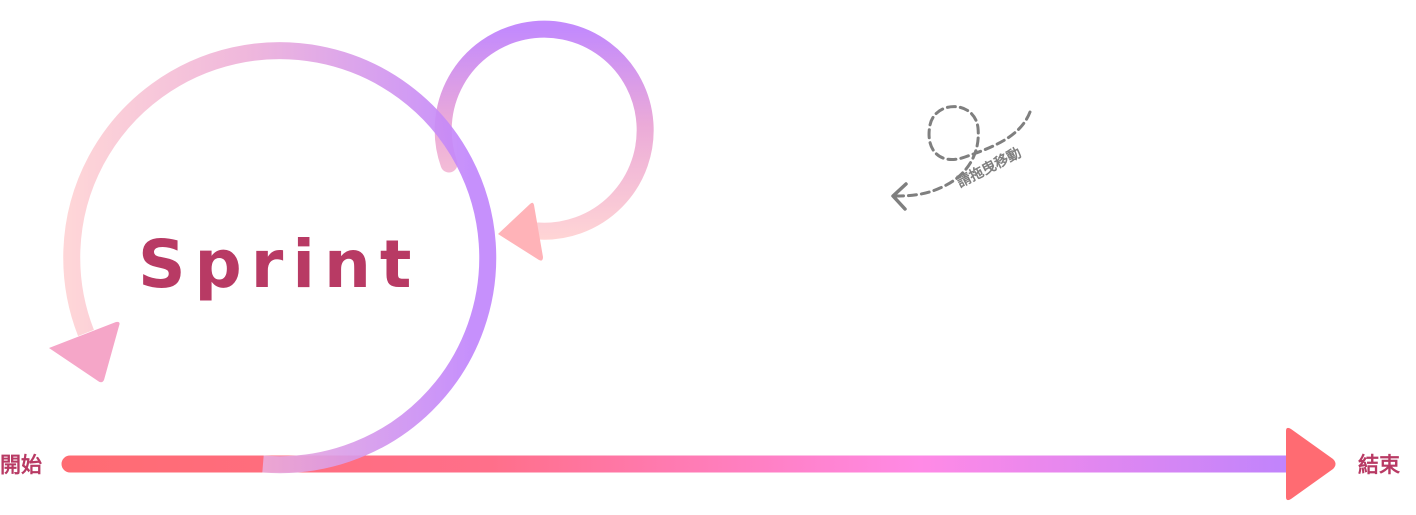 This screenshot has width=1416, height=515. I want to click on sprint-title: Sprint, so click(279, 264).